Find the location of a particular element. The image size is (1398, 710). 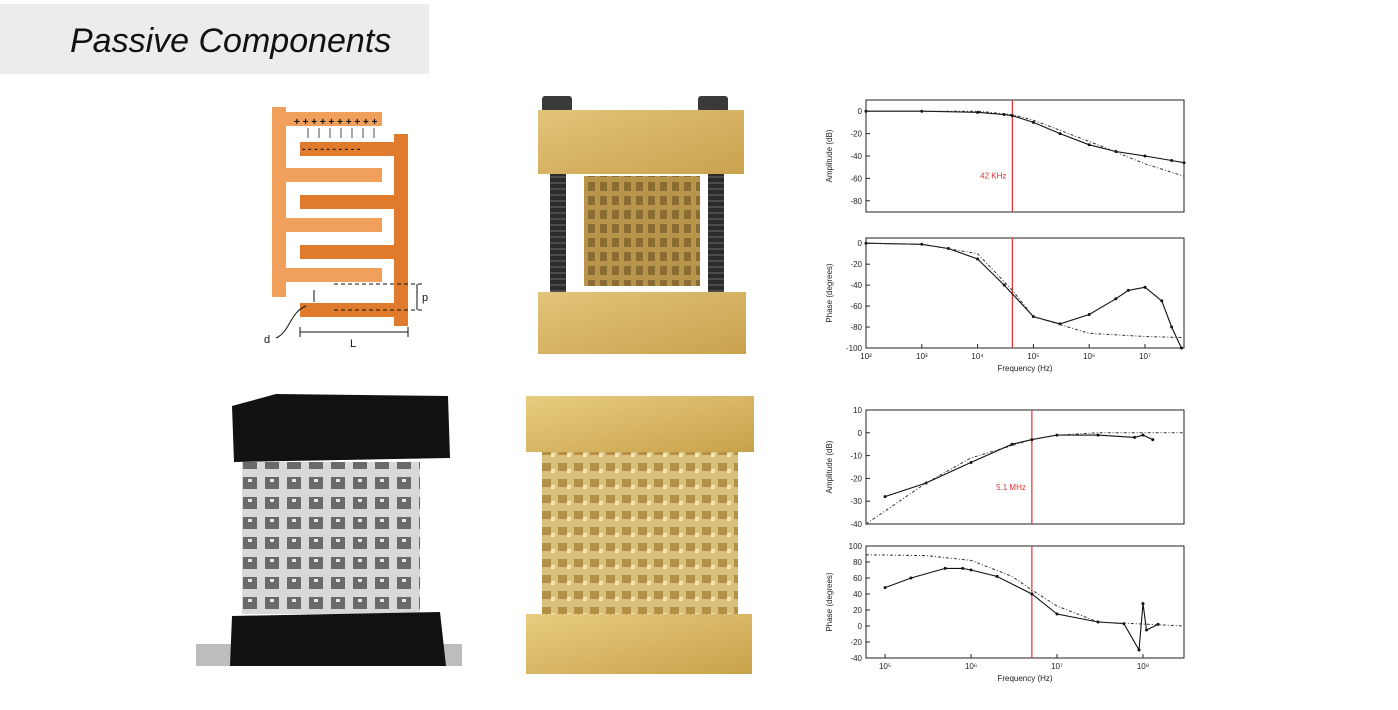

minus-charges: - - - - - - - - - - is located at coordinates (331, 149).